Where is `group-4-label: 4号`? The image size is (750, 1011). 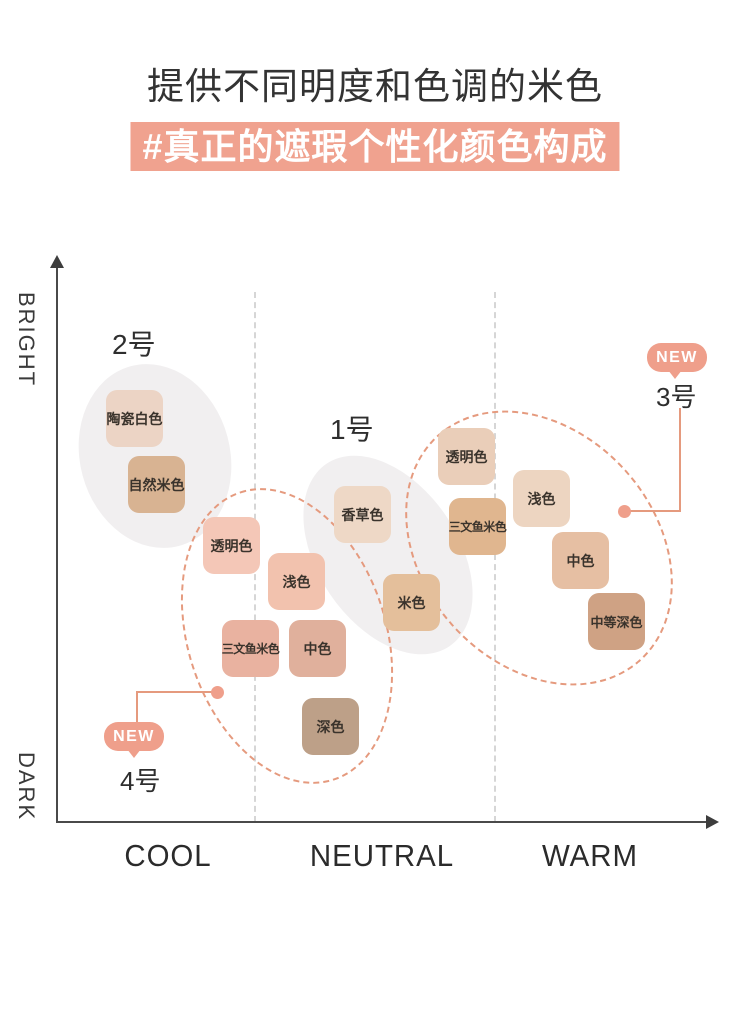
group-4-label: 4号 is located at coordinates (140, 781).